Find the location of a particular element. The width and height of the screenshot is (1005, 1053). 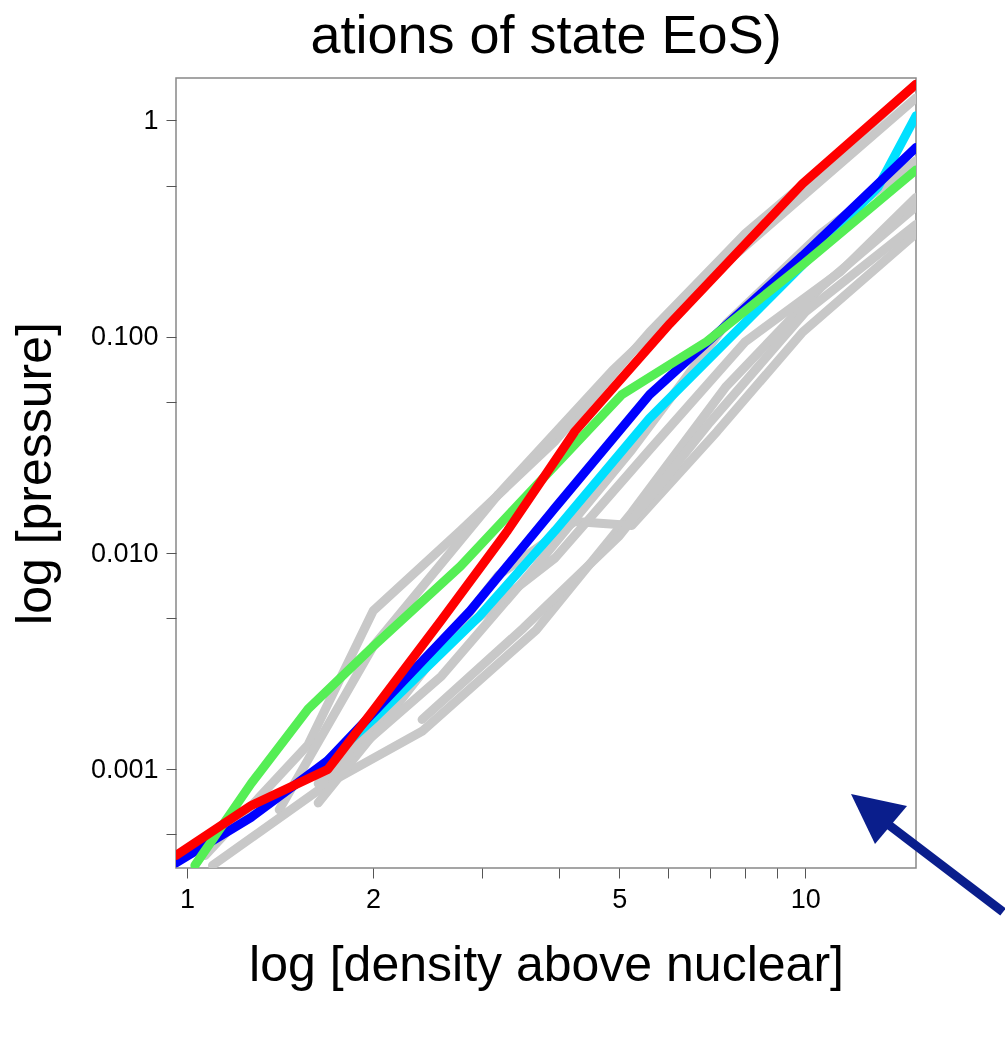

y-tick-label: 0.001 is located at coordinates (124, 768).